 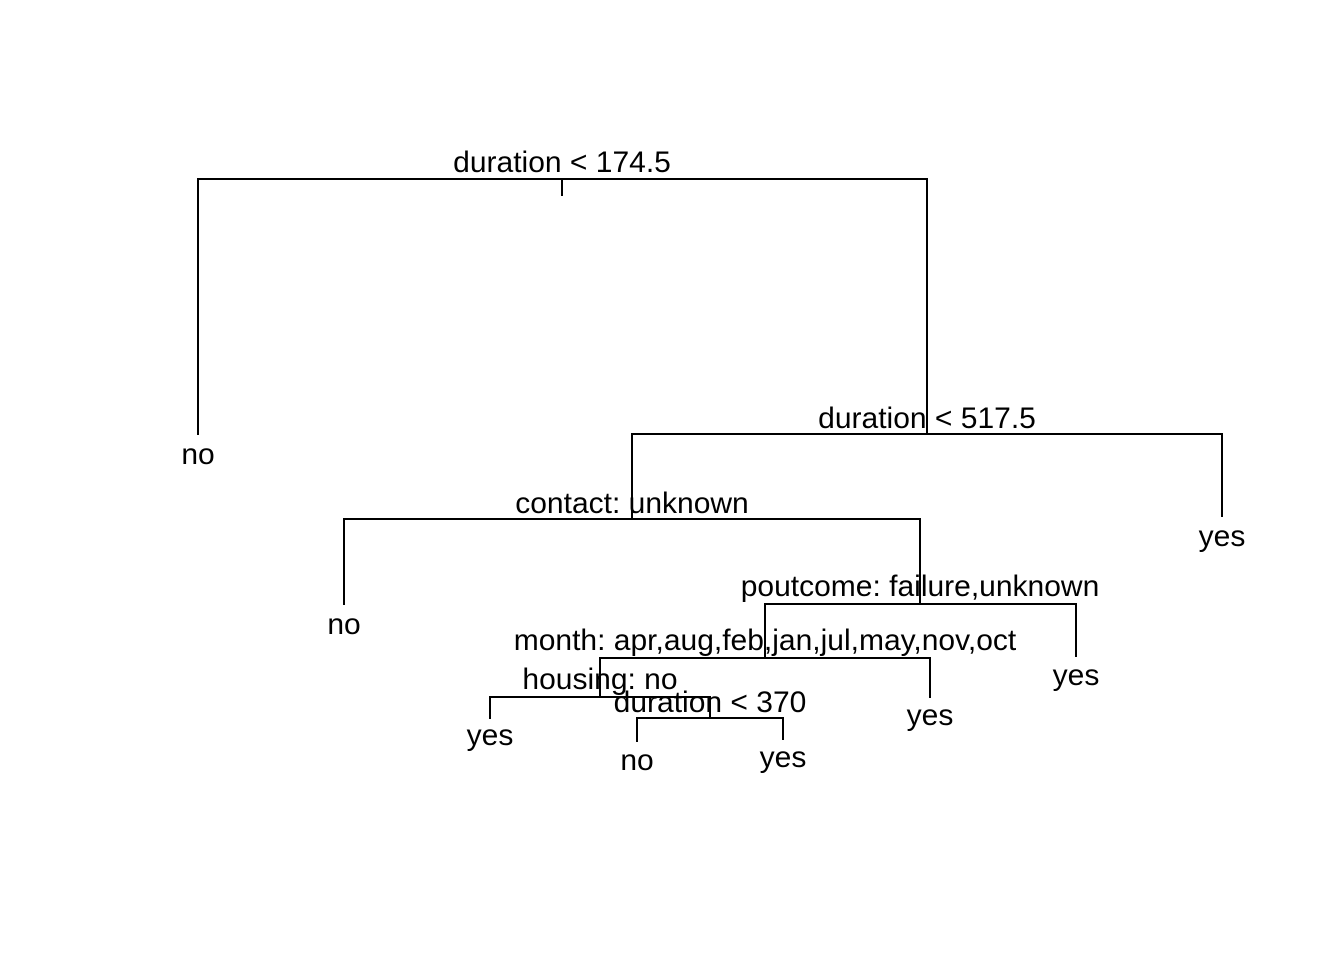 I want to click on split-contact: contact: unknown, so click(x=632, y=546).